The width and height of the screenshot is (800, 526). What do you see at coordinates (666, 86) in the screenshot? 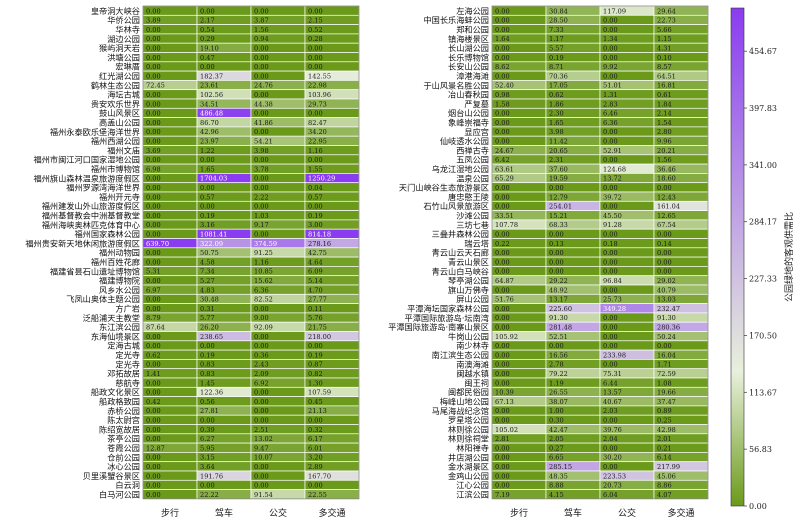
I see `cell-value-label: 16.81` at bounding box center [666, 86].